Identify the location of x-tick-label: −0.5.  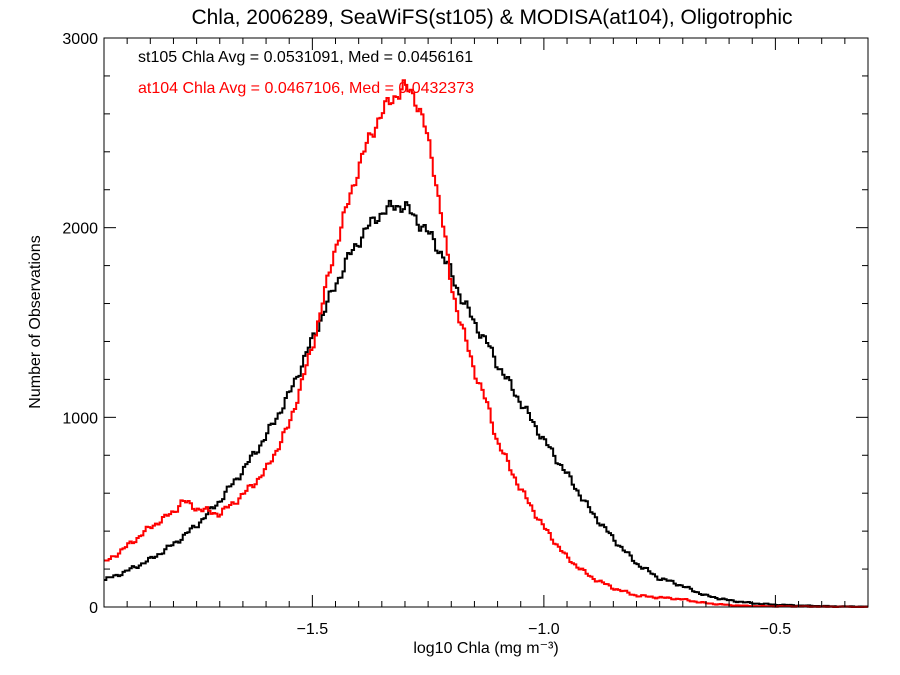
(776, 629).